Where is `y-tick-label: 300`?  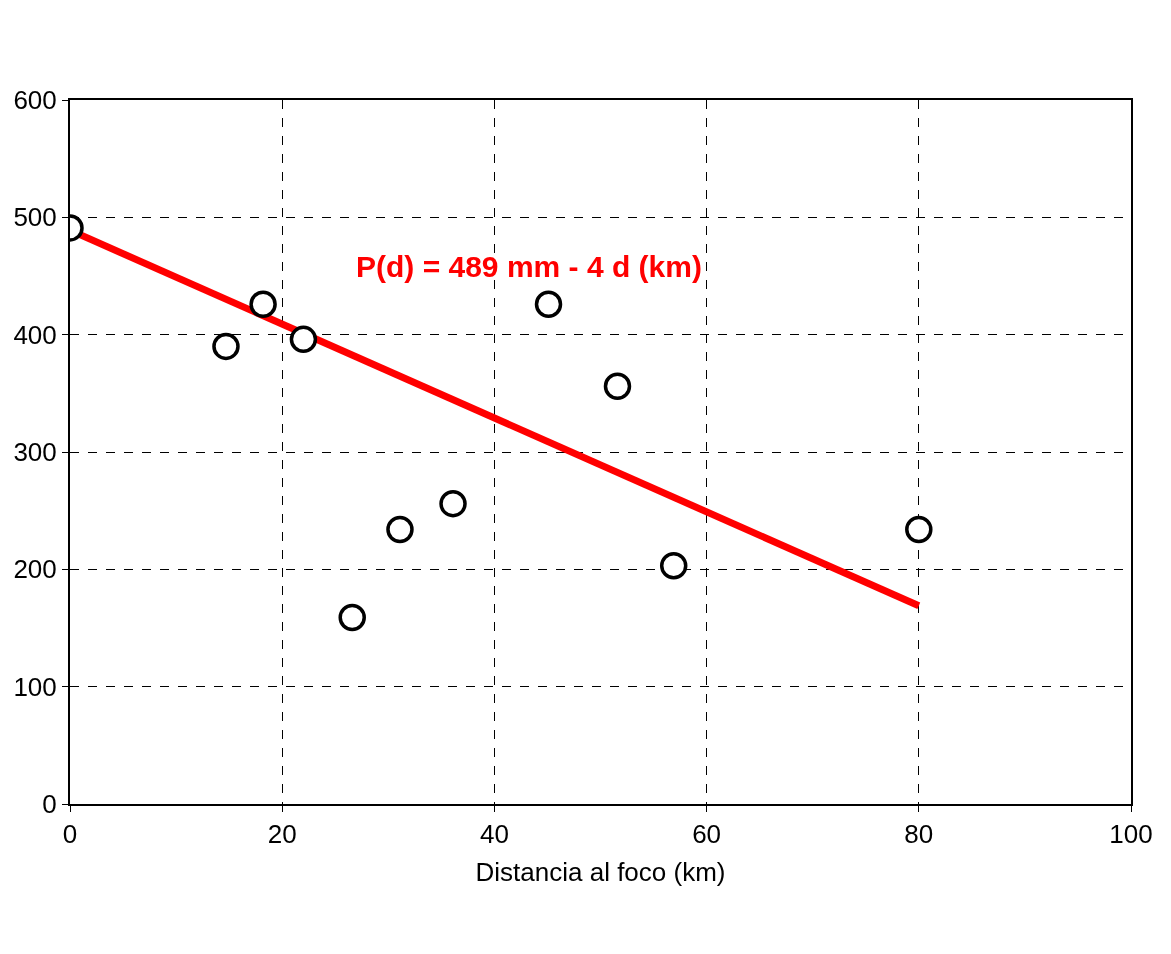
y-tick-label: 300 is located at coordinates (35, 452).